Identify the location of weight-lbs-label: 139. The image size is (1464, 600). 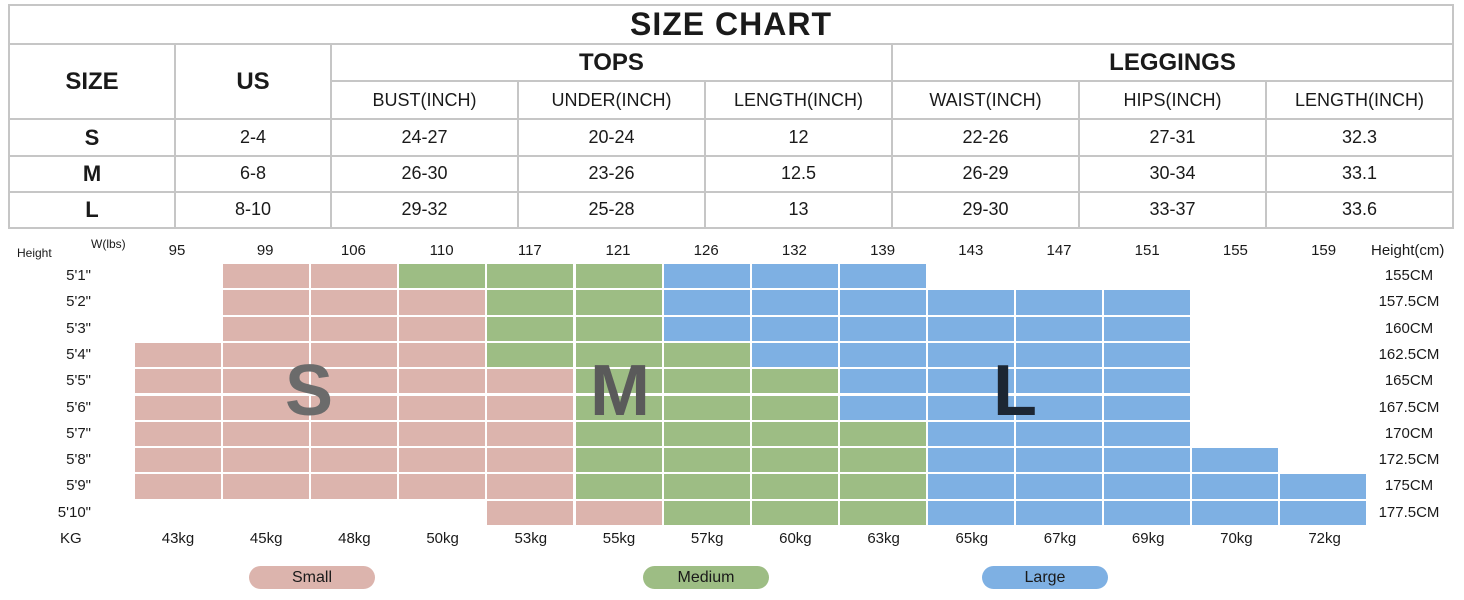
(883, 250).